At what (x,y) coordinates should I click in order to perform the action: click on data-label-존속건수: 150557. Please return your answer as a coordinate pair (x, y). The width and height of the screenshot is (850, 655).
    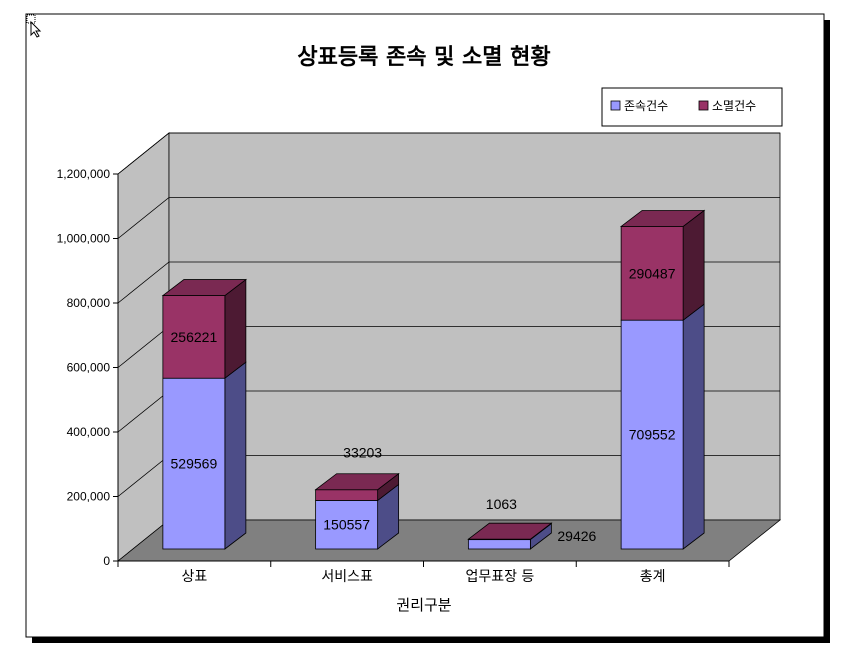
    Looking at the image, I should click on (346, 525).